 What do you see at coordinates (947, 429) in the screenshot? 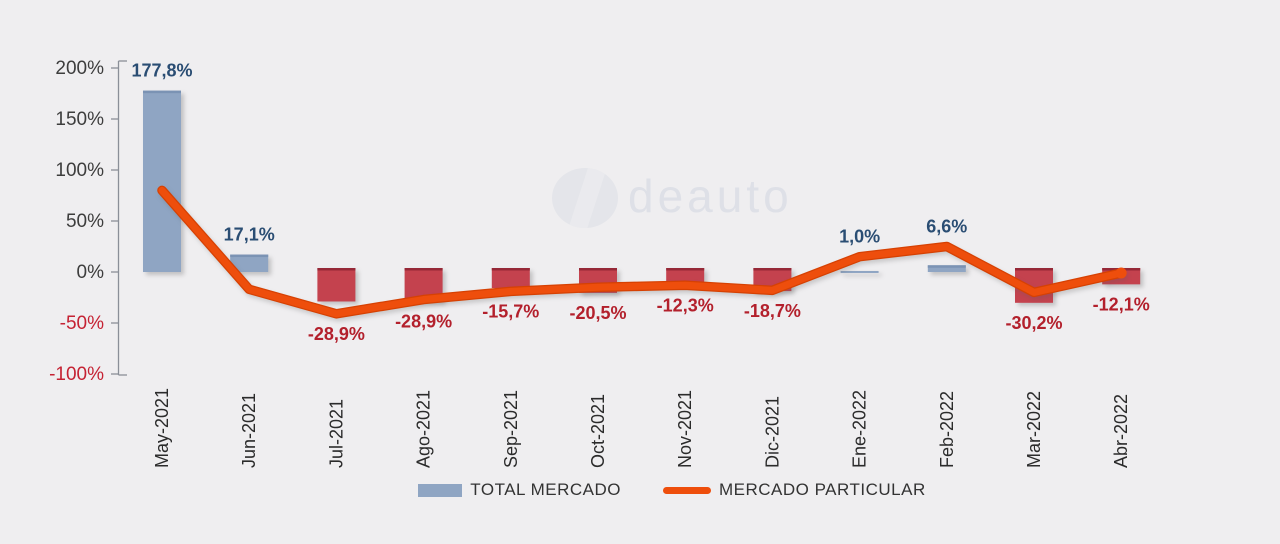
I see `category-label: Feb-2022` at bounding box center [947, 429].